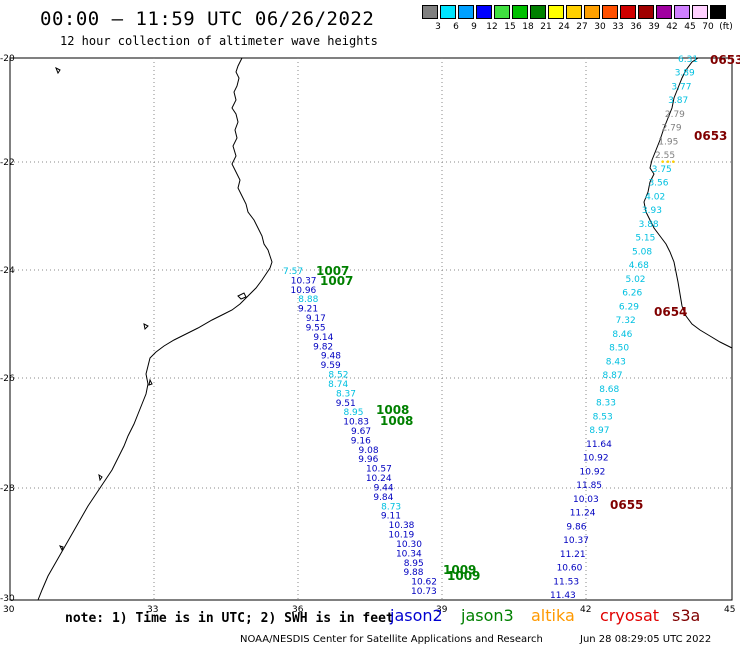 Image resolution: width=740 pixels, height=650 pixels. Describe the element at coordinates (688, 203) in the screenshot. I see `madagascar-coastline` at that location.